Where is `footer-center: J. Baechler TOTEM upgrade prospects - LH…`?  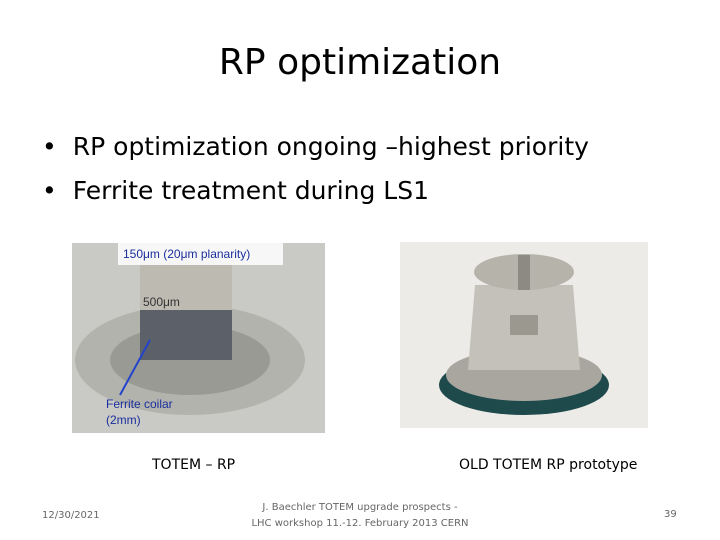
footer-center: J. Baechler TOTEM upgrade prospects - LH… is located at coordinates (360, 516).